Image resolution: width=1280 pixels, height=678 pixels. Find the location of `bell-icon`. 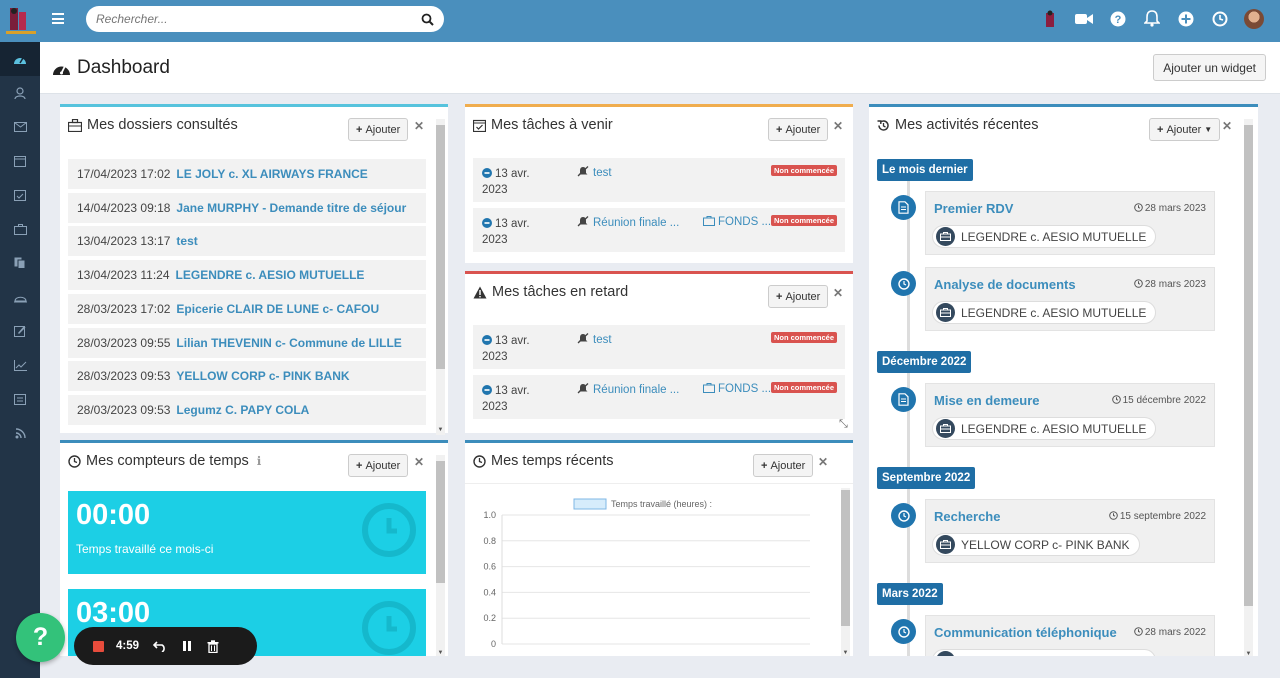

bell-icon is located at coordinates (1151, 18).